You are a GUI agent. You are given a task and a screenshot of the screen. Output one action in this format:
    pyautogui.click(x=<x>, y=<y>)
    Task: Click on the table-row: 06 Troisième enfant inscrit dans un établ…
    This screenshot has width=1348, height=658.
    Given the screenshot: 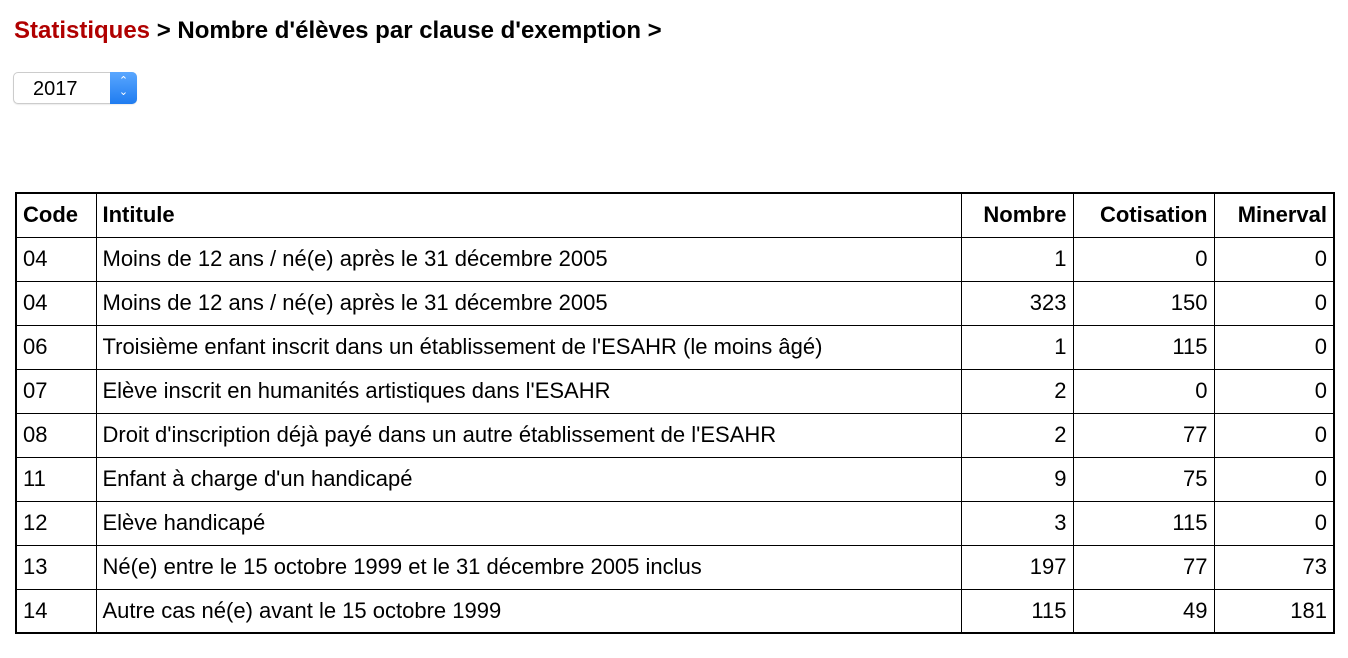 What is the action you would take?
    pyautogui.click(x=675, y=347)
    